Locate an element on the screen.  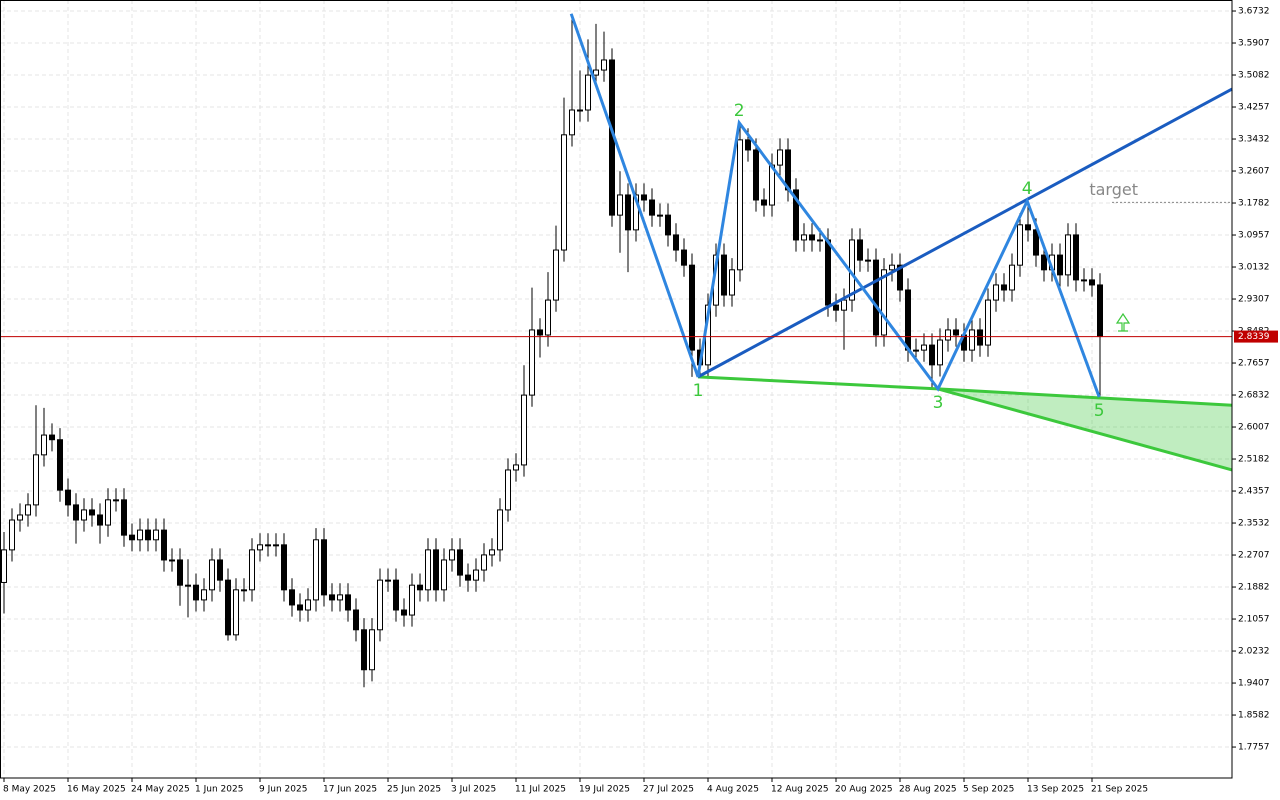
x-tick-label: 27 Jul 2025 is located at coordinates (668, 790).